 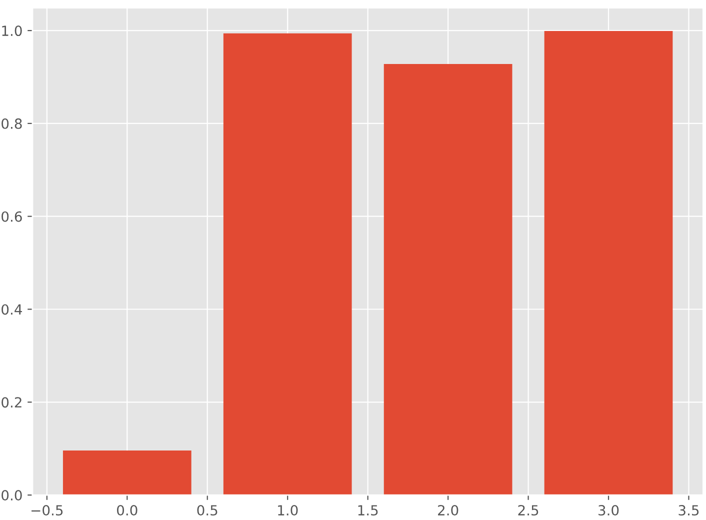 What do you see at coordinates (288, 510) in the screenshot?
I see `x-tick-label: 1.0` at bounding box center [288, 510].